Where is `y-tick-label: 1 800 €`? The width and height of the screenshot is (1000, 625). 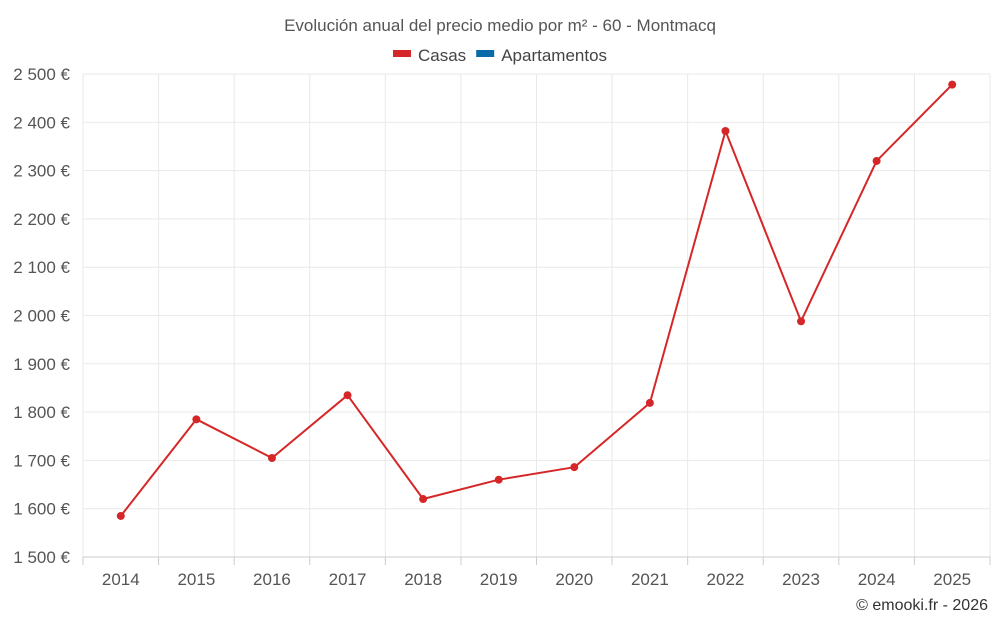
y-tick-label: 1 800 € is located at coordinates (41, 412).